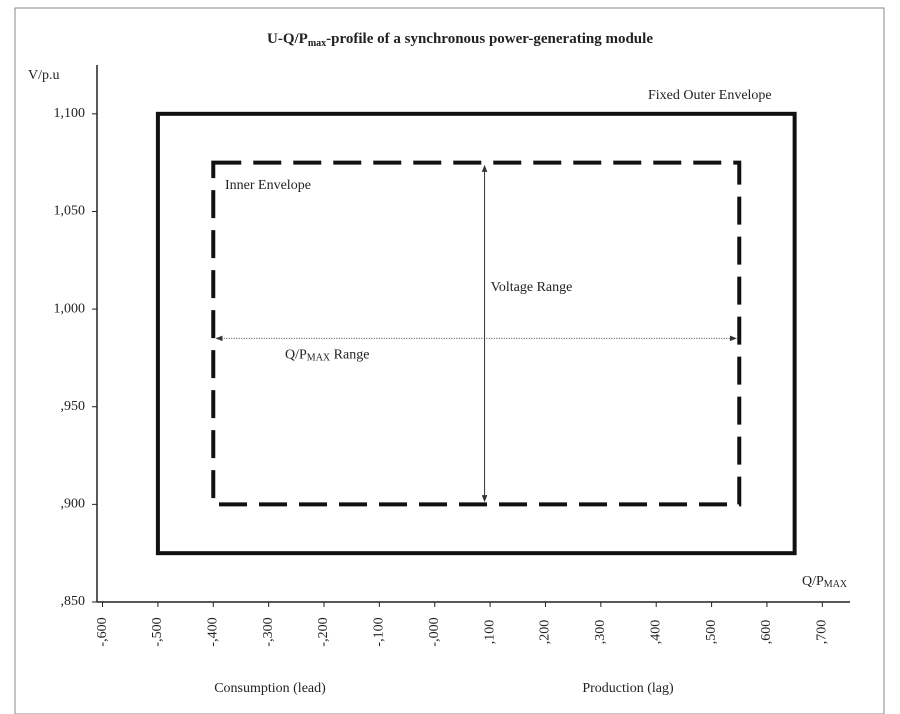 Image resolution: width=900 pixels, height=714 pixels. Describe the element at coordinates (825, 582) in the screenshot. I see `x-axis-label: Q/PMAX` at that location.